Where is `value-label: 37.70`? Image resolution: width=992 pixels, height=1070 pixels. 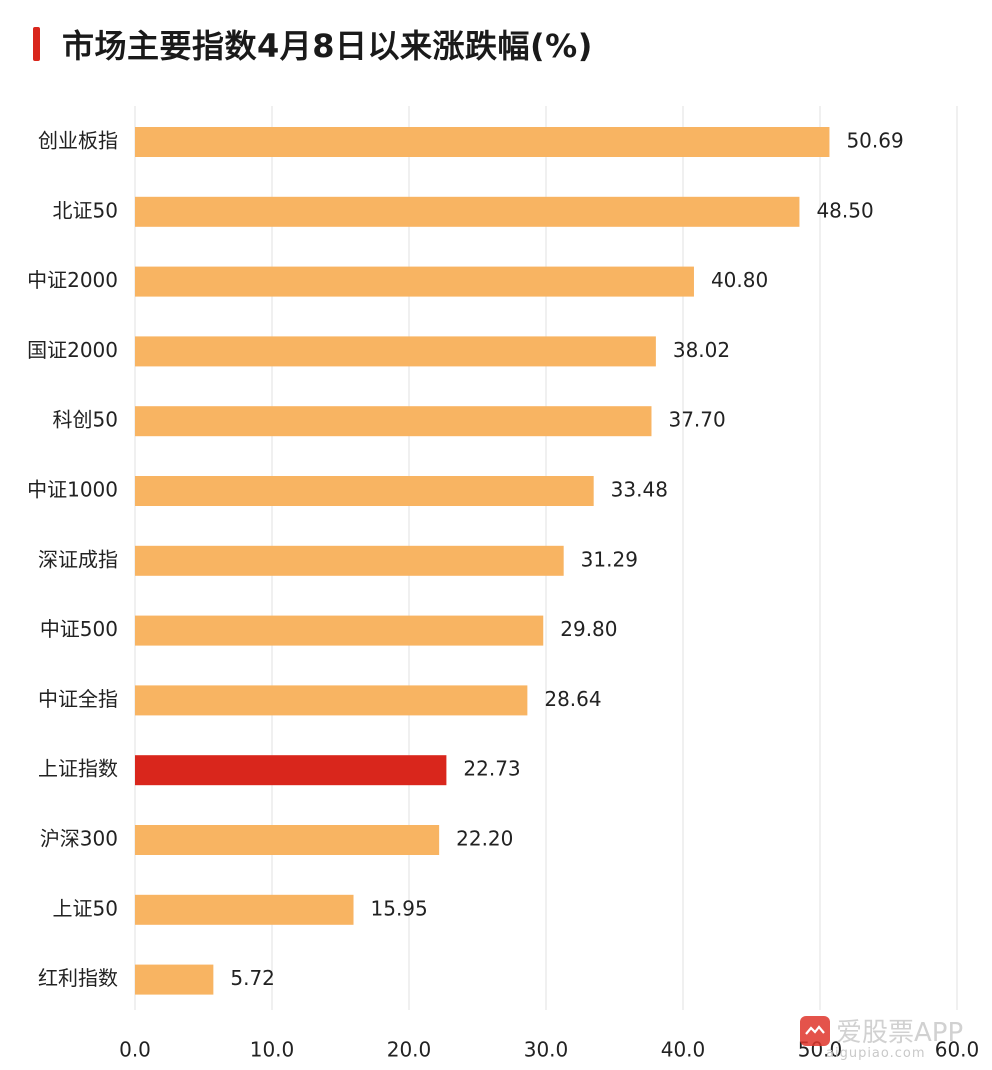 value-label: 37.70 is located at coordinates (696, 420).